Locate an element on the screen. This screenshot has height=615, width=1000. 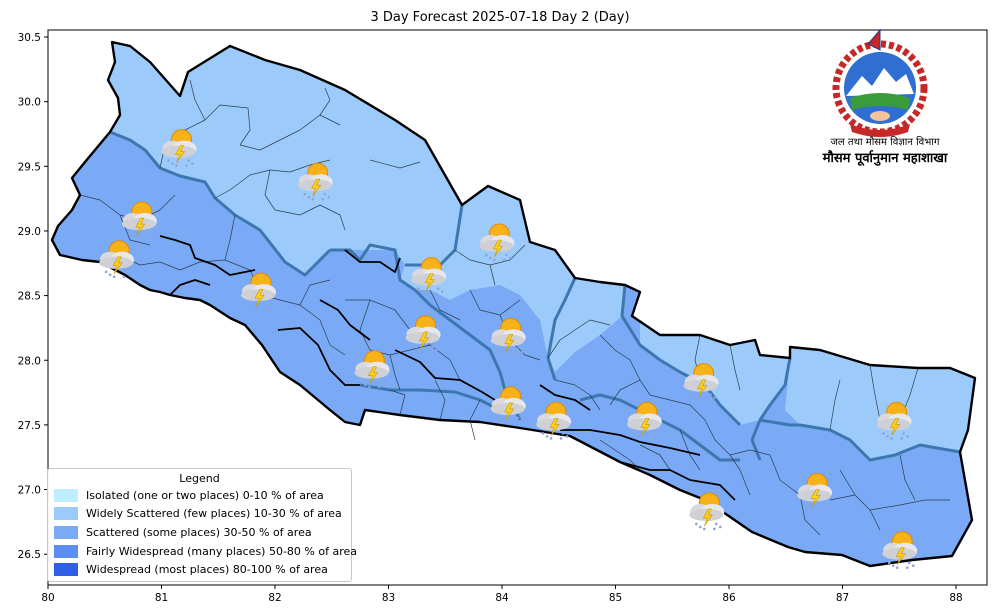
nepal-emblem is located at coordinates (880, 82).